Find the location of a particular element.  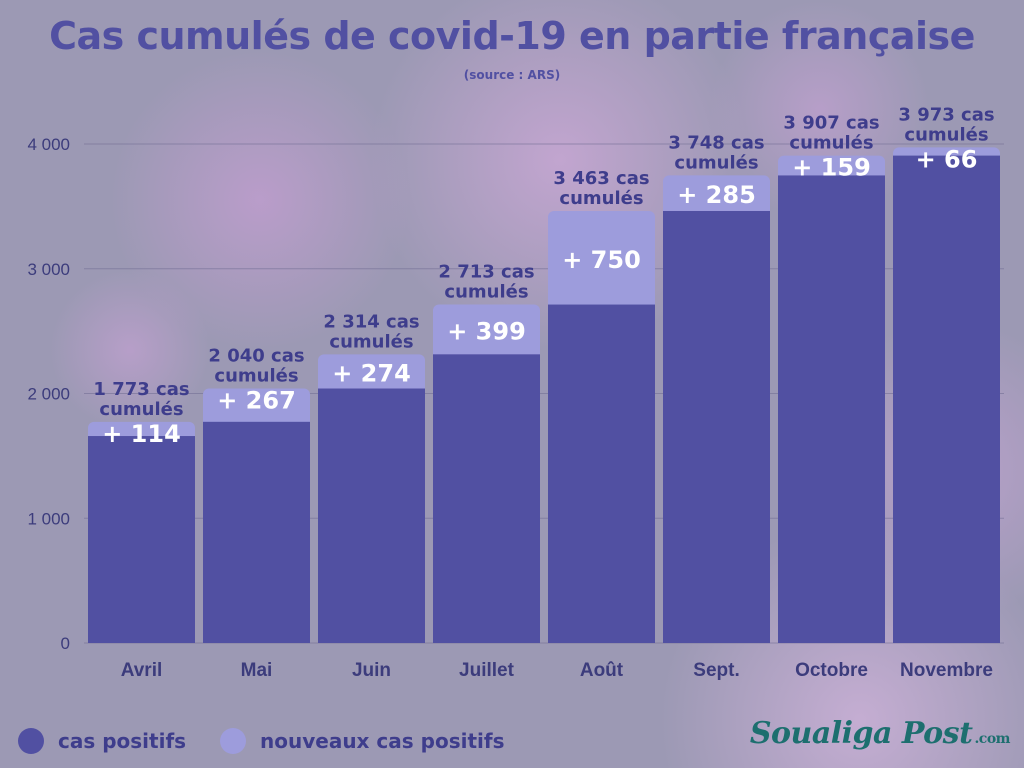

y-tick-label: 0 is located at coordinates (65, 643).